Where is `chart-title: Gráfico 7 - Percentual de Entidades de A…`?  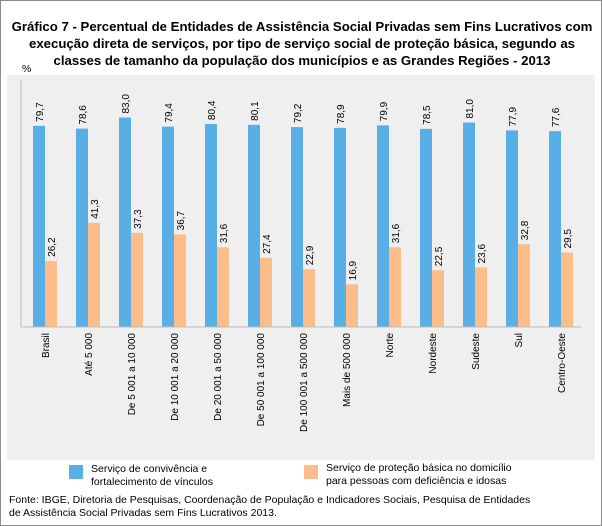 chart-title: Gráfico 7 - Percentual de Entidades de A… is located at coordinates (302, 43).